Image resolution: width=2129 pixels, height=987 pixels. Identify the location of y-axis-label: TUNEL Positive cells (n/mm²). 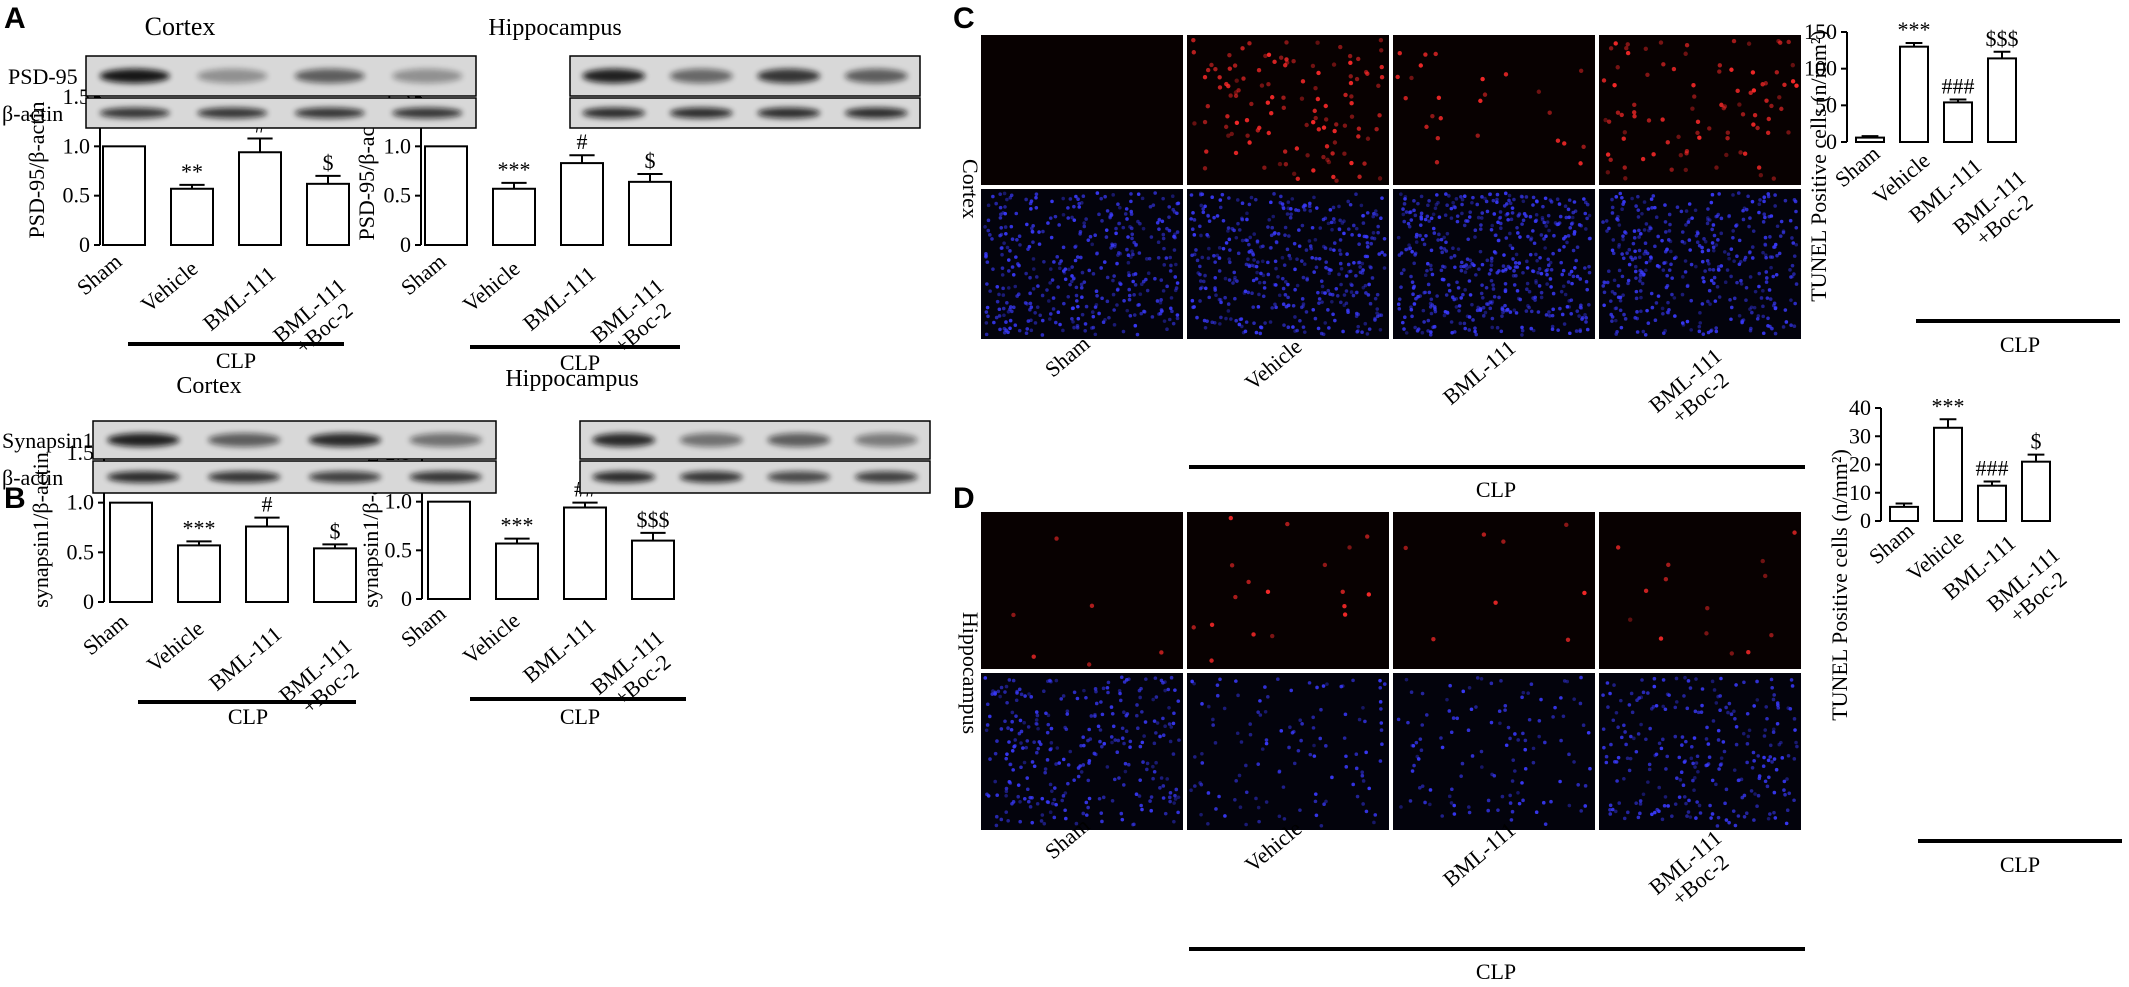
(1818, 166).